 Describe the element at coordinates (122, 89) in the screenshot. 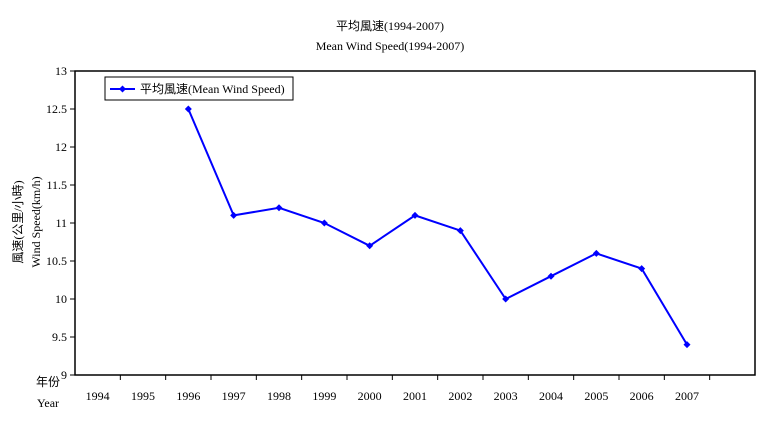

I see `legend-marker-icon` at that location.